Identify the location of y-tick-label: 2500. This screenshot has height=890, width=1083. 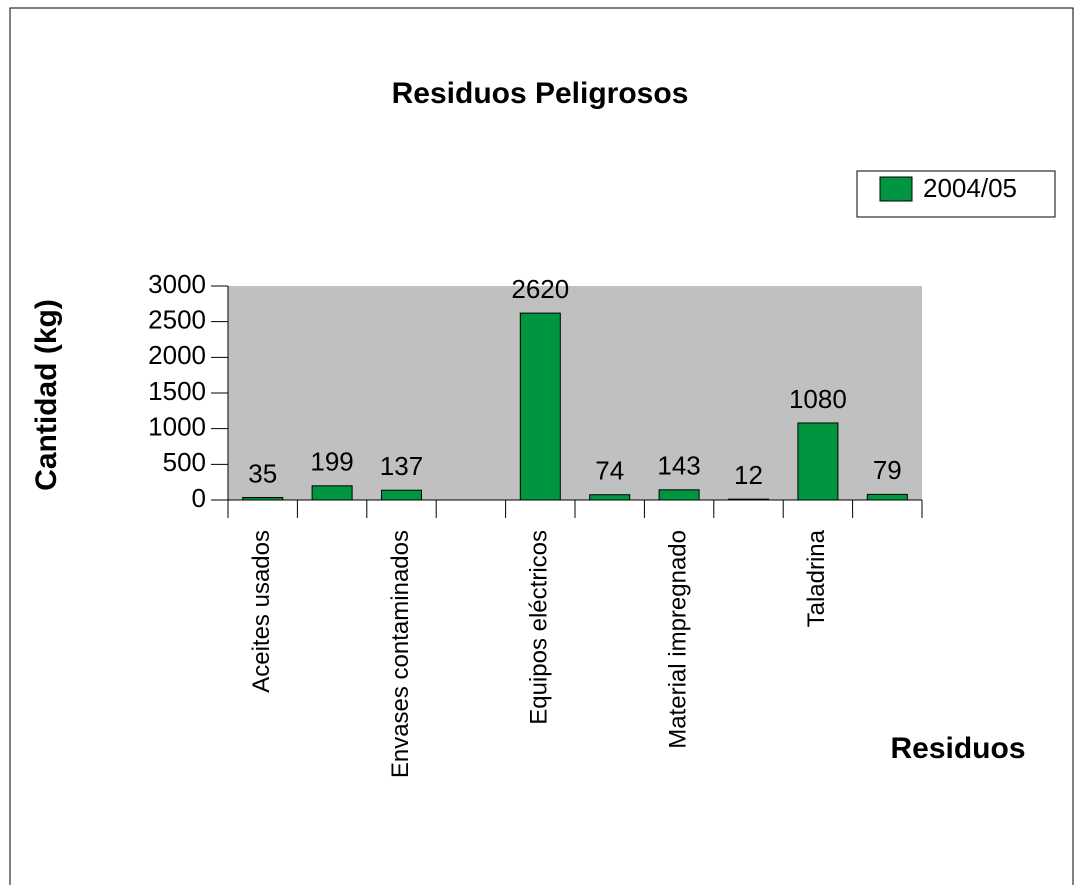
(177, 320).